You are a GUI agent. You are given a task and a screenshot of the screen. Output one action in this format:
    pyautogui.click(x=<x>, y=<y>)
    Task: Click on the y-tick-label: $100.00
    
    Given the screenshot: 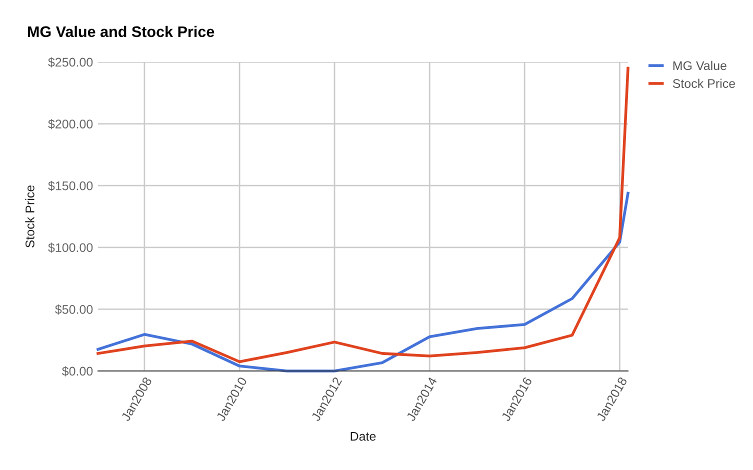 What is the action you would take?
    pyautogui.click(x=70, y=247)
    